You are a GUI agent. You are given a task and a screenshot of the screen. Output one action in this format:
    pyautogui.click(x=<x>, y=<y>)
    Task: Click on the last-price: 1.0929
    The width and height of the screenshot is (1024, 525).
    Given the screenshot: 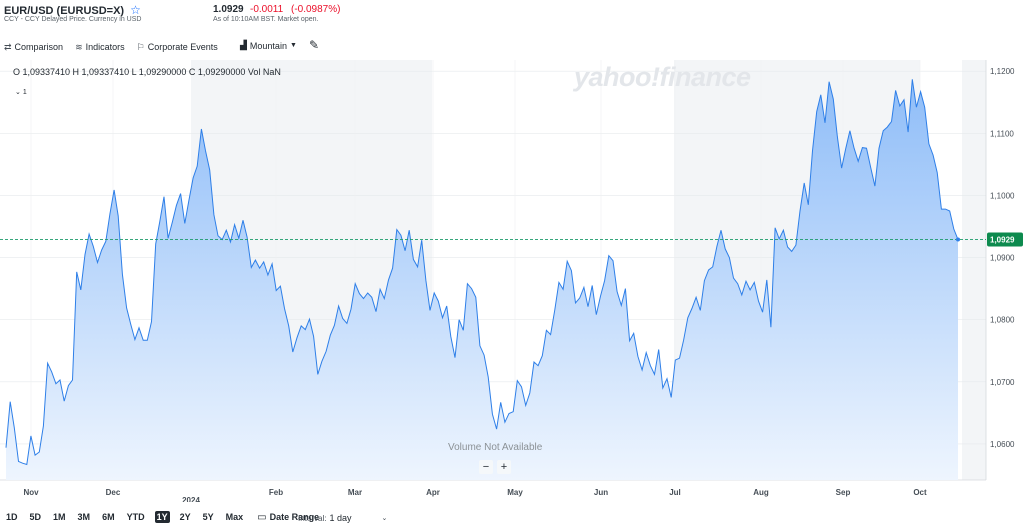 What is the action you would take?
    pyautogui.click(x=228, y=9)
    